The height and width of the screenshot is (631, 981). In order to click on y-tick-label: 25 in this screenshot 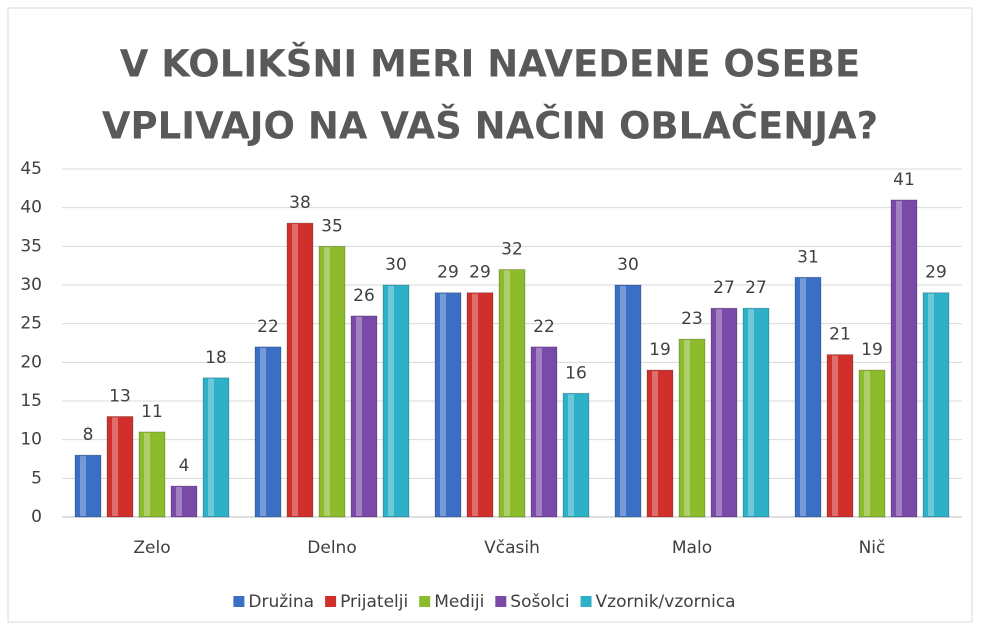, I will do `click(31, 324)`.